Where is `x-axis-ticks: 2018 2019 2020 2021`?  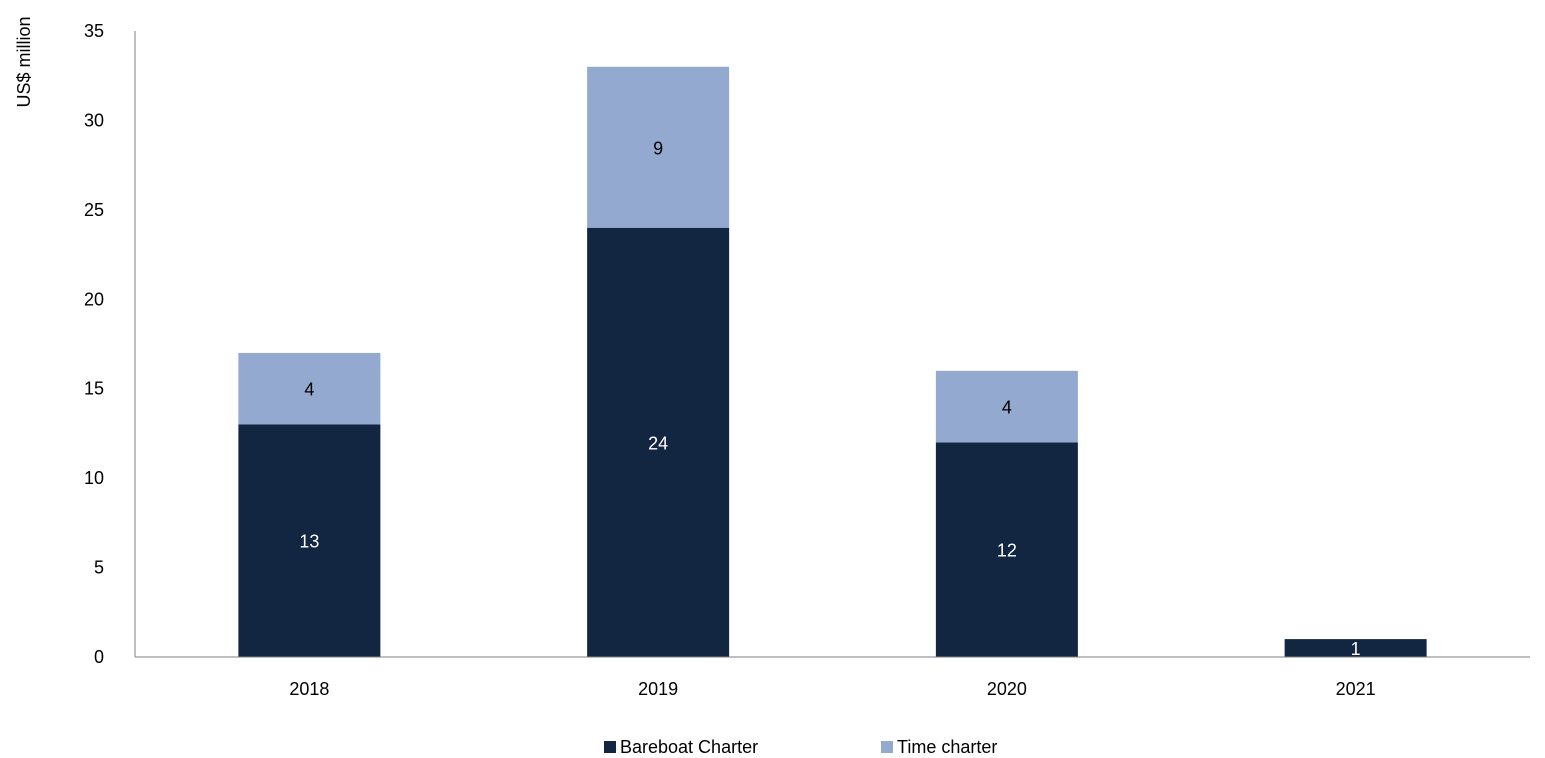
x-axis-ticks: 2018 2019 2020 2021 is located at coordinates (832, 689).